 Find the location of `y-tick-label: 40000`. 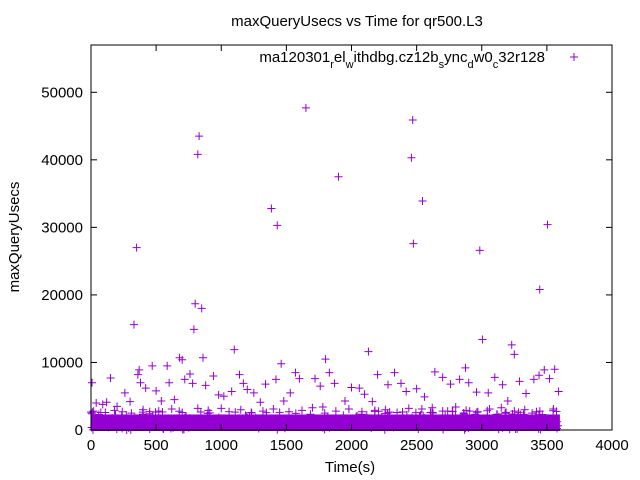

y-tick-label: 40000 is located at coordinates (62, 160).